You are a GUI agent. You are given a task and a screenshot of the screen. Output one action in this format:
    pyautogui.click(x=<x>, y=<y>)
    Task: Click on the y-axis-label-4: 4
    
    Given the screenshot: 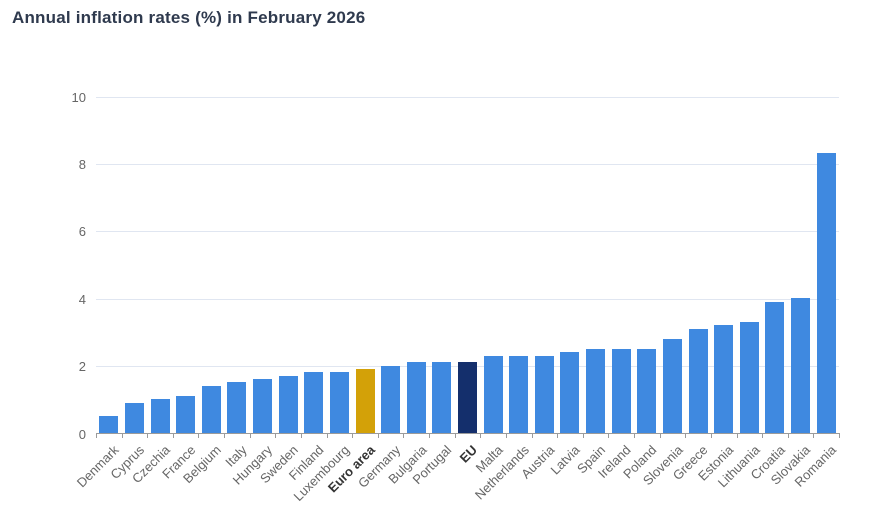 What is the action you would take?
    pyautogui.click(x=82, y=299)
    